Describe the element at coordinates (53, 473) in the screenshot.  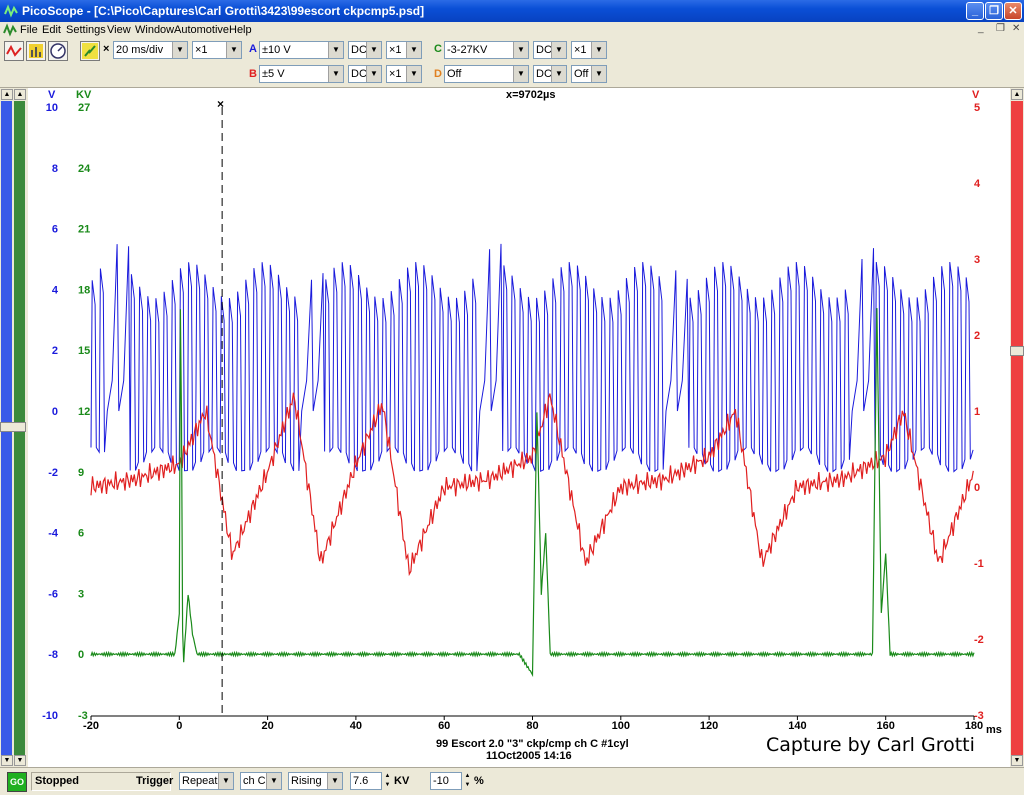
I see `channel-a-tick-label: -2` at that location.